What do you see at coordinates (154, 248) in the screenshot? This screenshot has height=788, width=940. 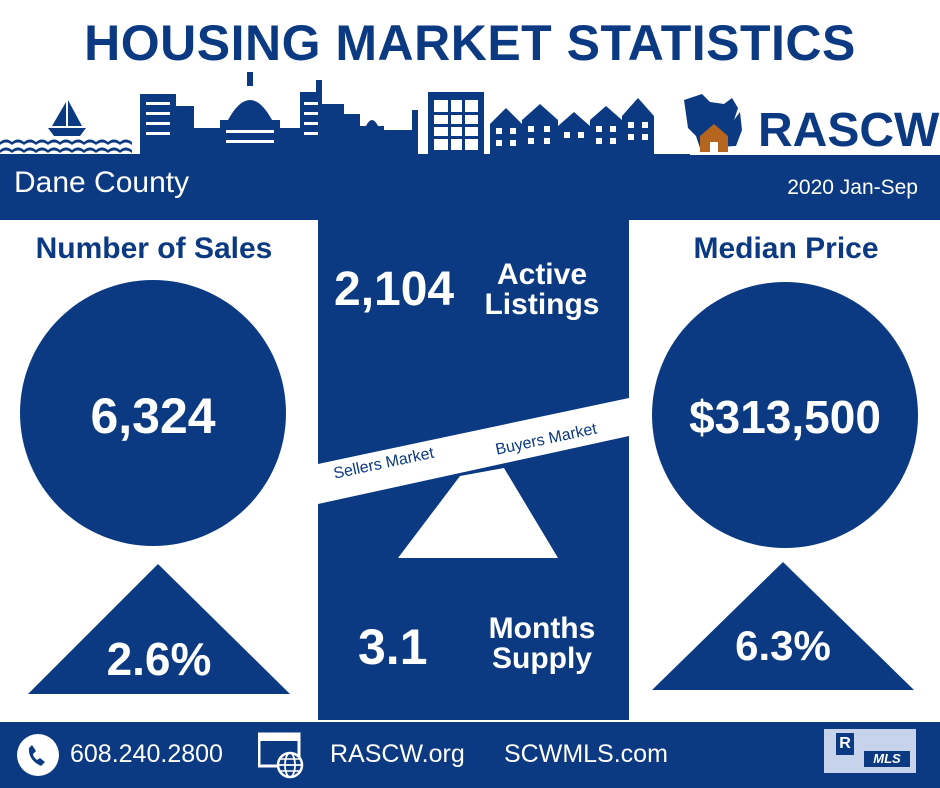 I see `sales-heading: Number of Sales` at bounding box center [154, 248].